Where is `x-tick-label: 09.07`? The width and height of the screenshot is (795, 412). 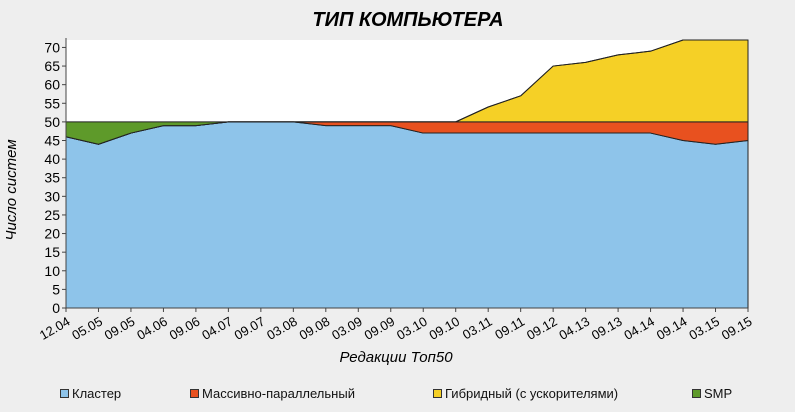 x-tick-label: 09.07 is located at coordinates (250, 328).